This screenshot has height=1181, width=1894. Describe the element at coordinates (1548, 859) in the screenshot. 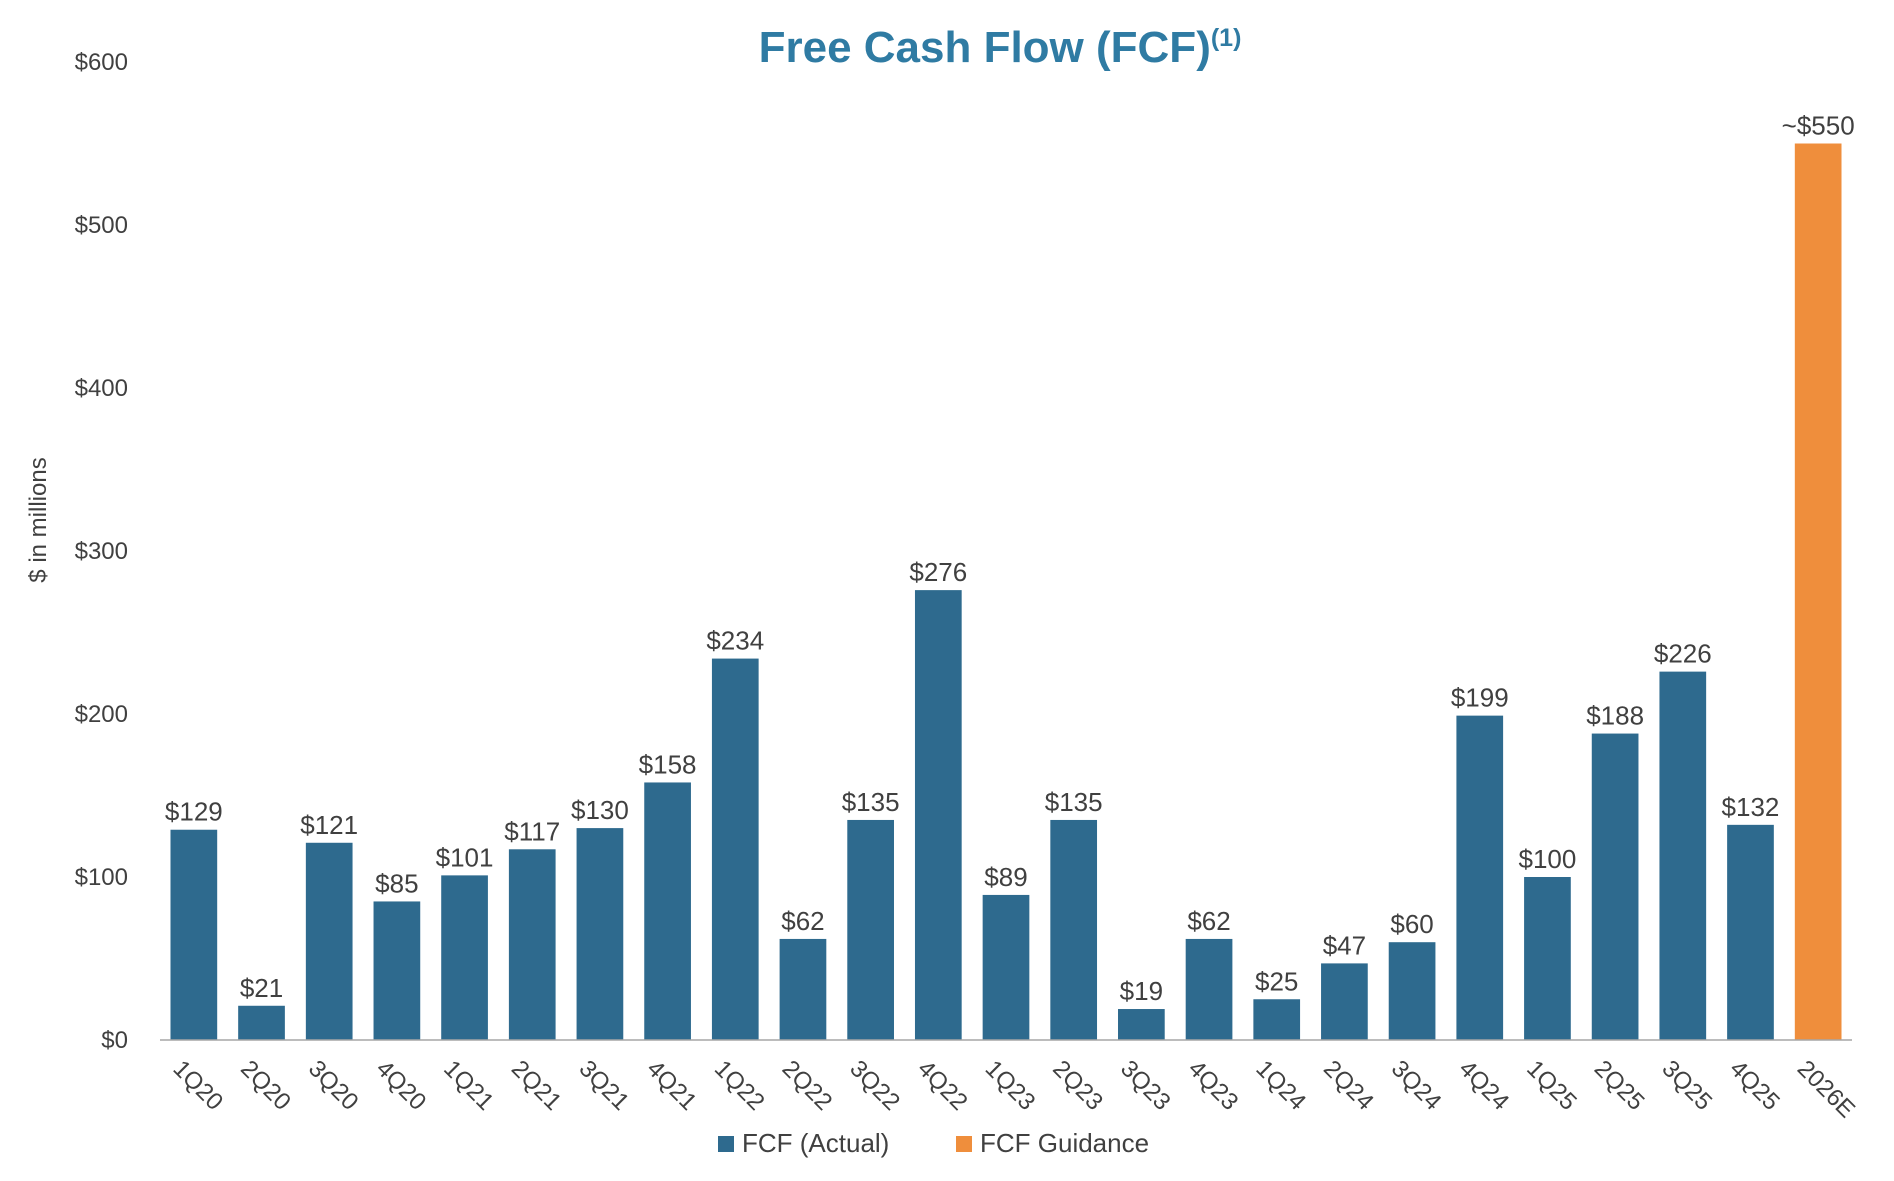

I see `data-label-1q25: $100` at that location.